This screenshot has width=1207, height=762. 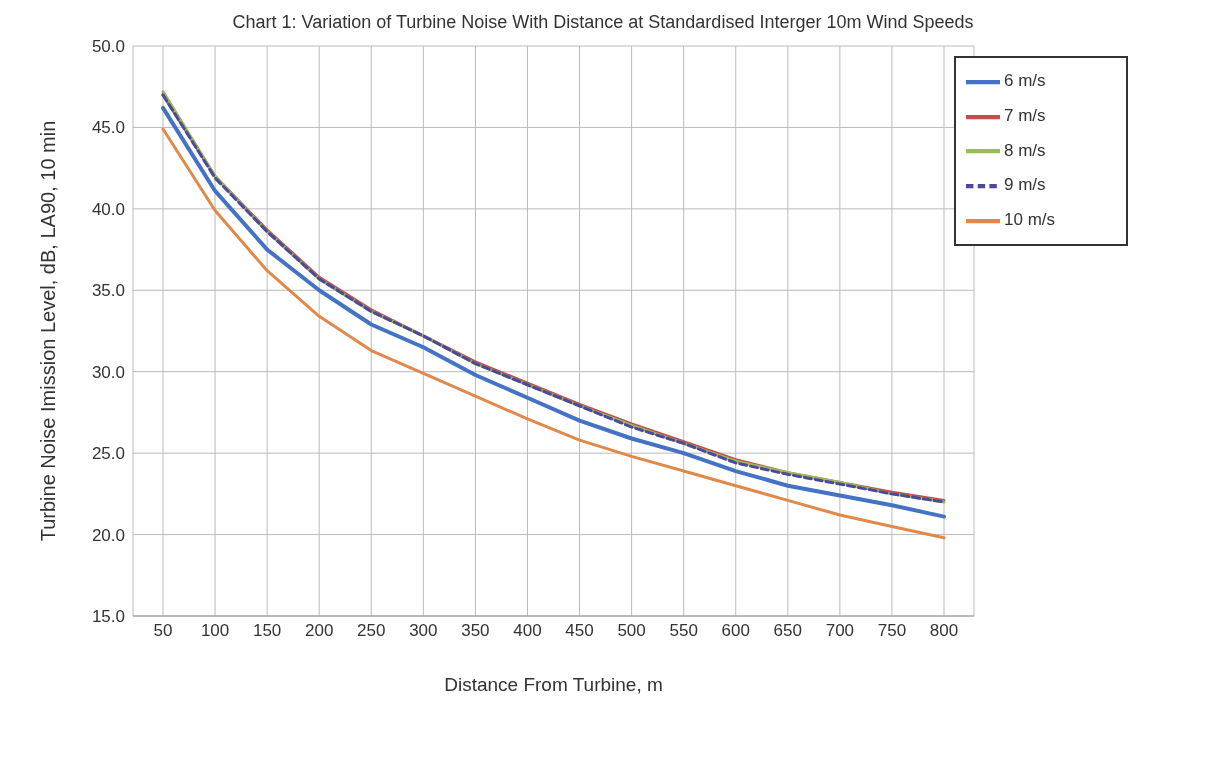 I want to click on y-tick-label: 50.0, so click(x=108, y=47).